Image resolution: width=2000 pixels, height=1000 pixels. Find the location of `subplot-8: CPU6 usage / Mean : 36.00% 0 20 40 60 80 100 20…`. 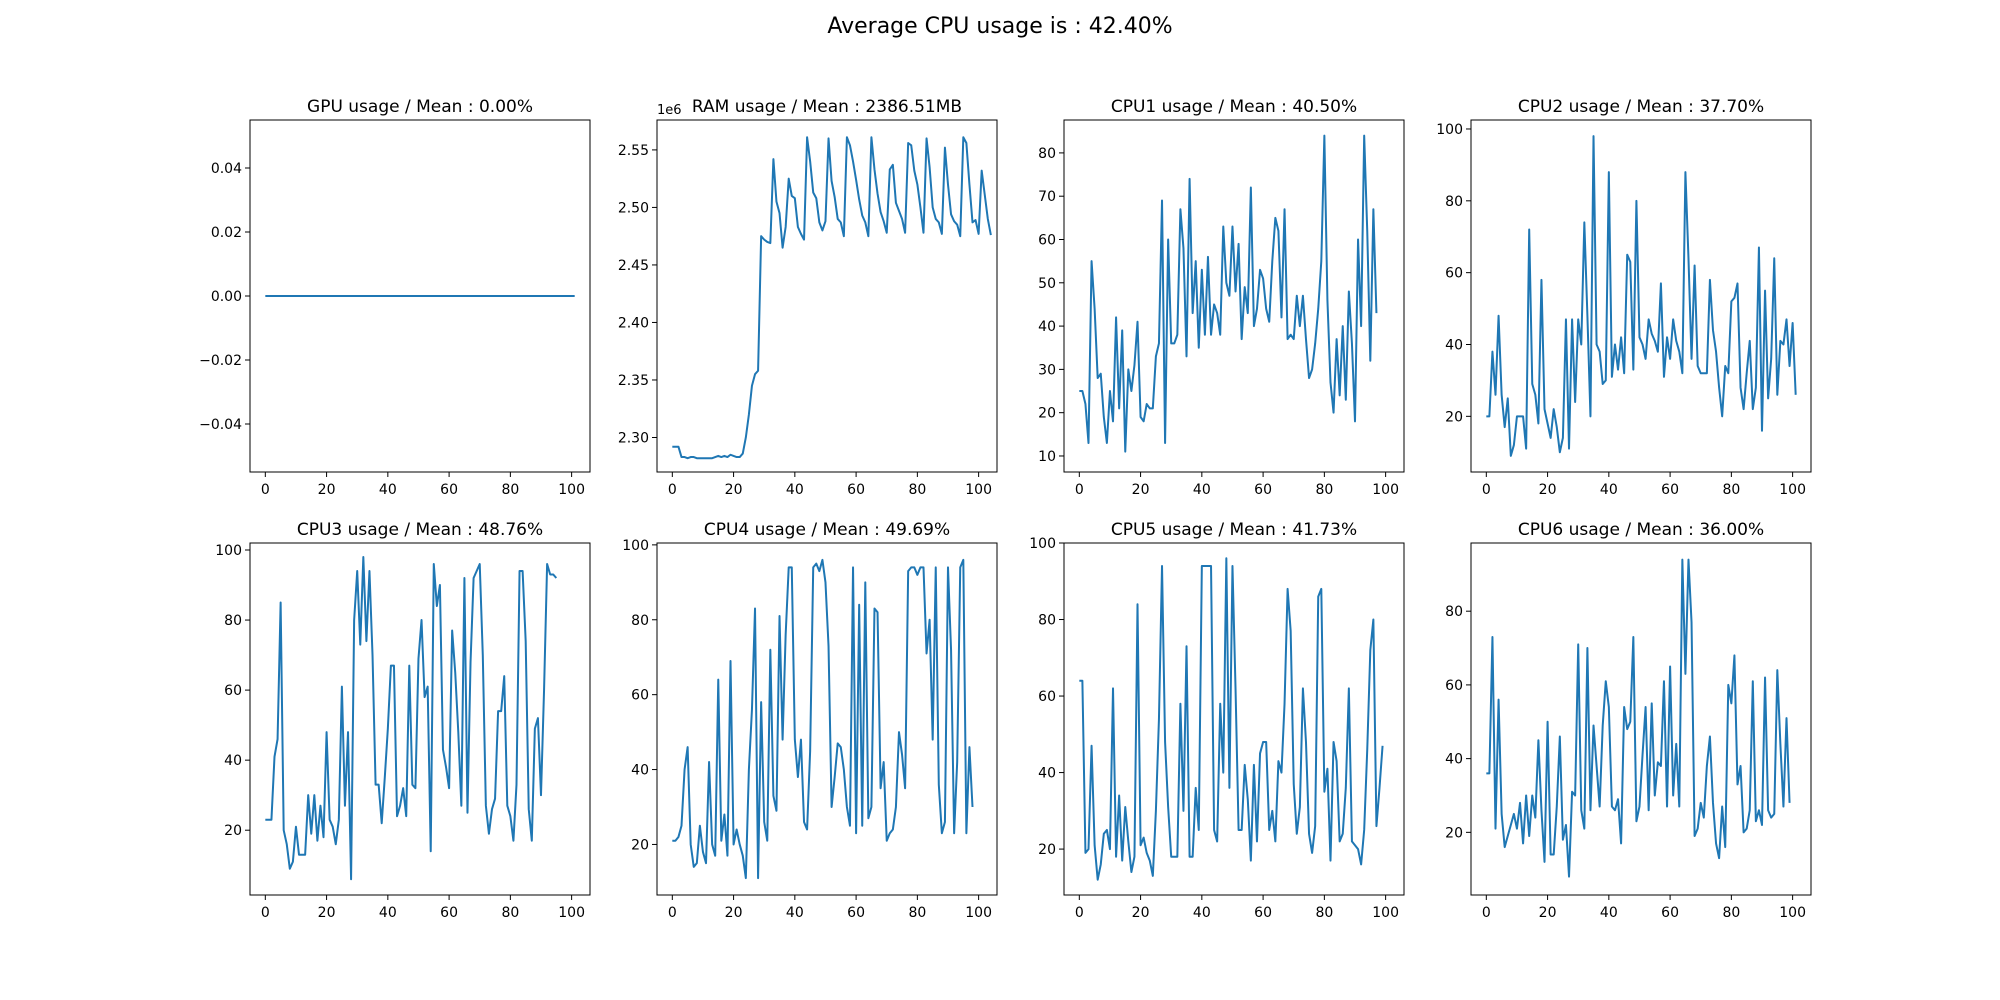

subplot-8: CPU6 usage / Mean : 36.00% 0 20 40 60 80 100 20… is located at coordinates (1628, 720).